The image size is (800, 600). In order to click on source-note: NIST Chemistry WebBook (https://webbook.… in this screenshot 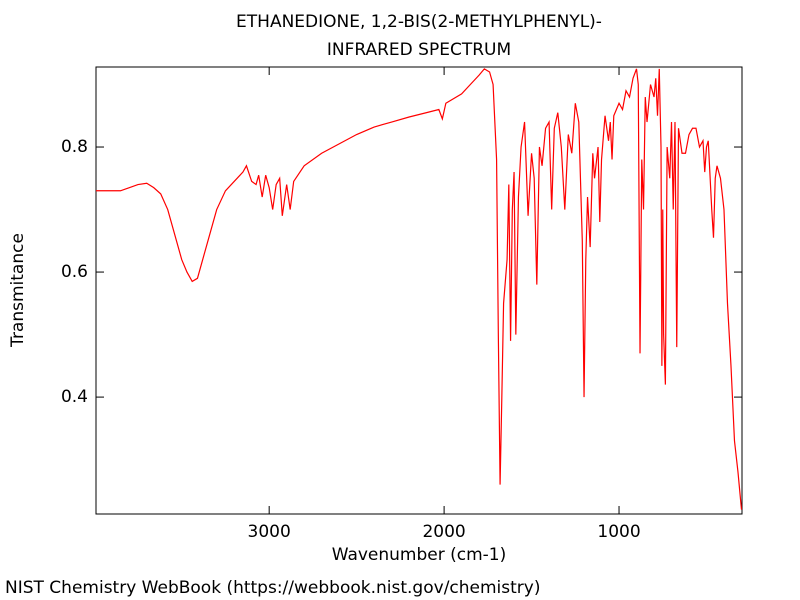, I will do `click(272, 588)`.